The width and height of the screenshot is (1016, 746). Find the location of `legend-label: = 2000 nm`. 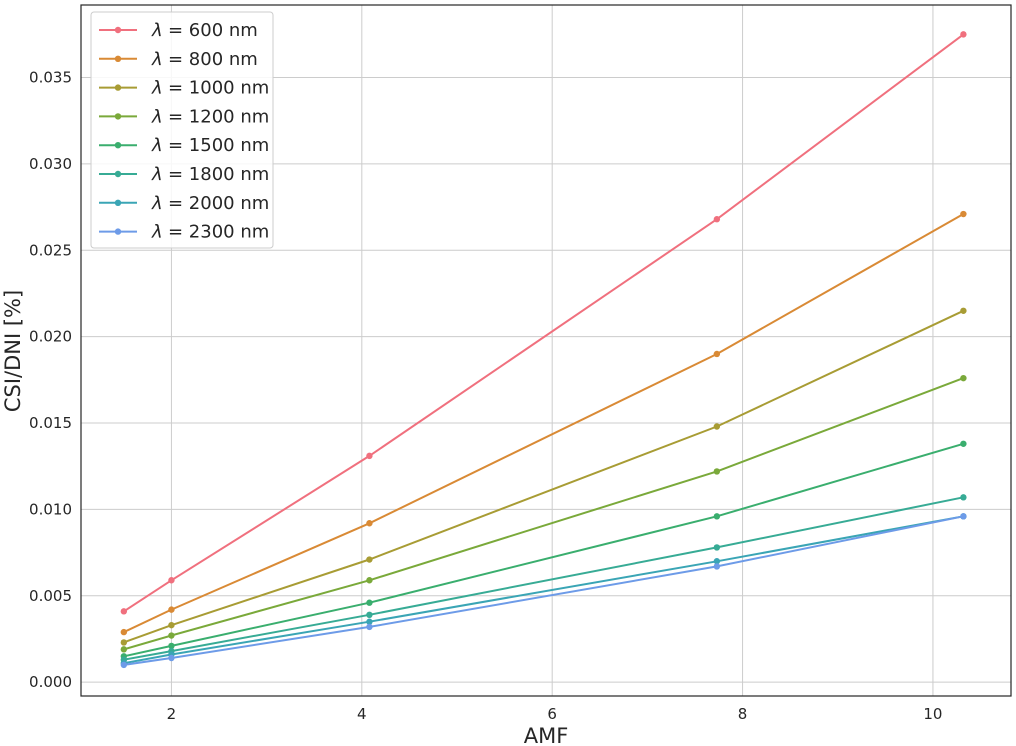

legend-label: = 2000 nm is located at coordinates (218, 203).